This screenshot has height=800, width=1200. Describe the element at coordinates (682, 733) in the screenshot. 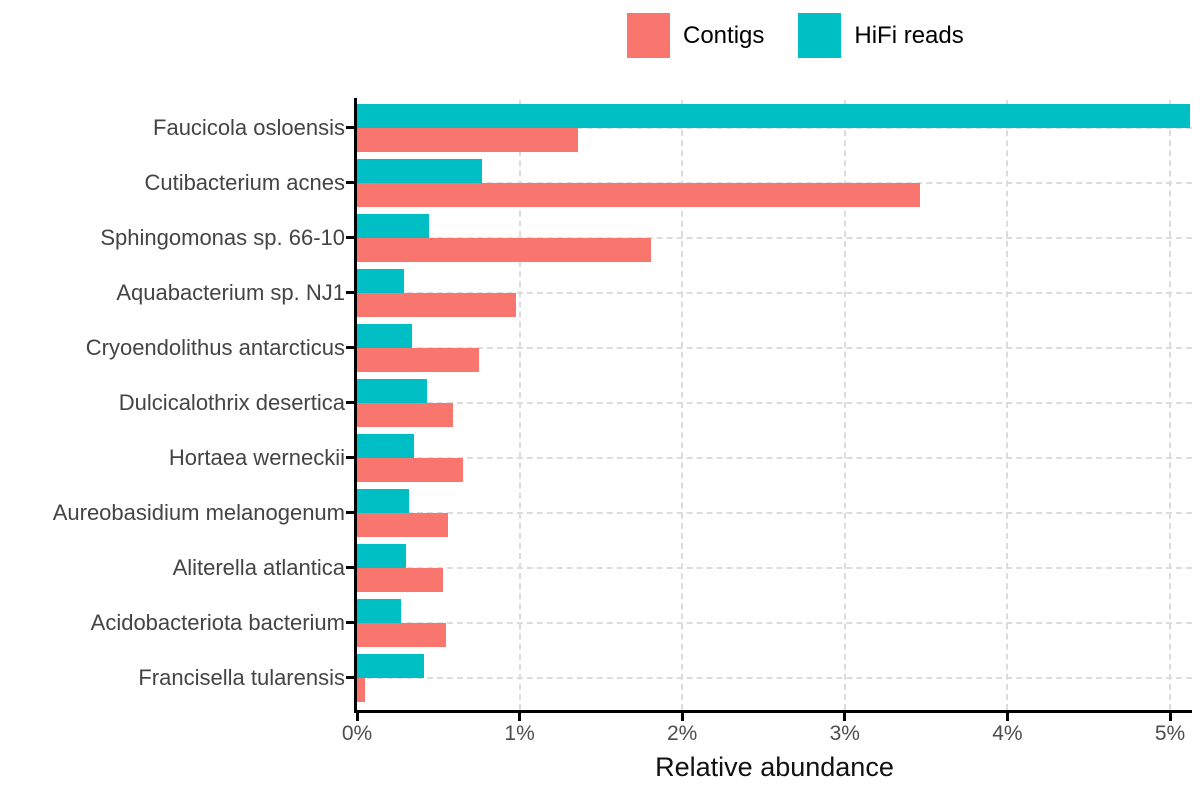

I see `x-tick-label: 2%` at that location.